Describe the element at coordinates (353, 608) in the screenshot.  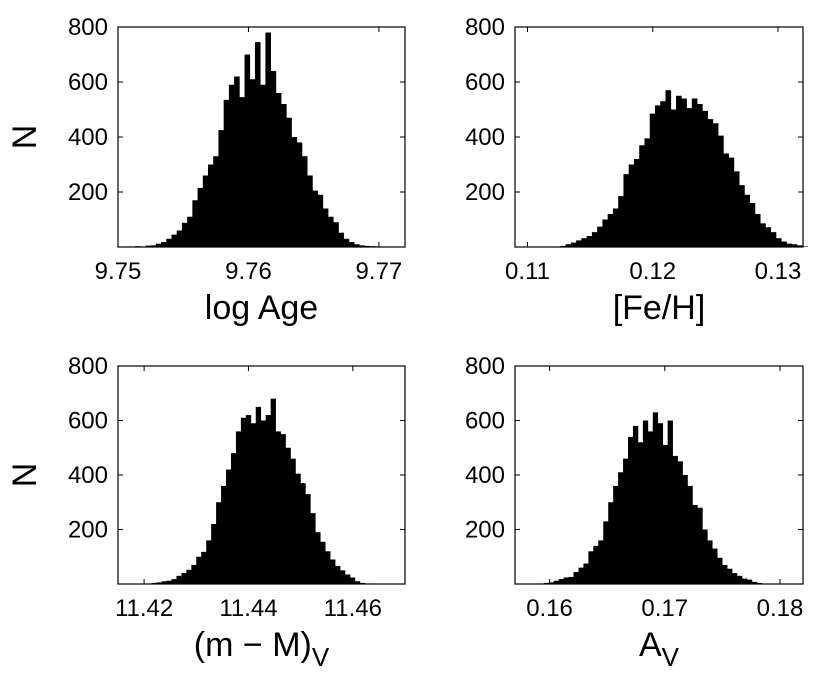
I see `x-tick-label: 11.46` at that location.